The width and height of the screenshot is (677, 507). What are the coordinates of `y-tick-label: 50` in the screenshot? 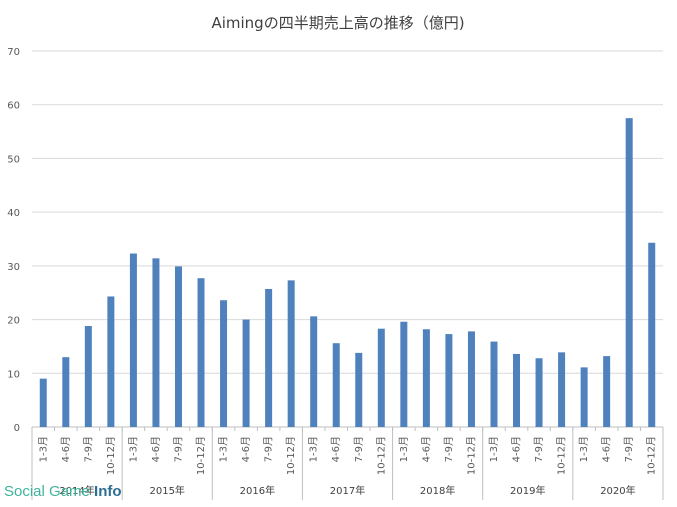 It's located at (13, 159).